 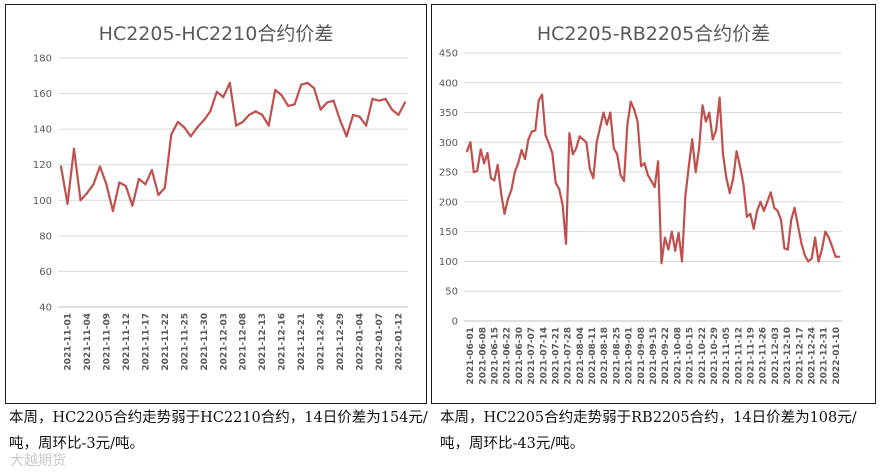 I want to click on chart0-ytick-label: 80, so click(x=45, y=236).